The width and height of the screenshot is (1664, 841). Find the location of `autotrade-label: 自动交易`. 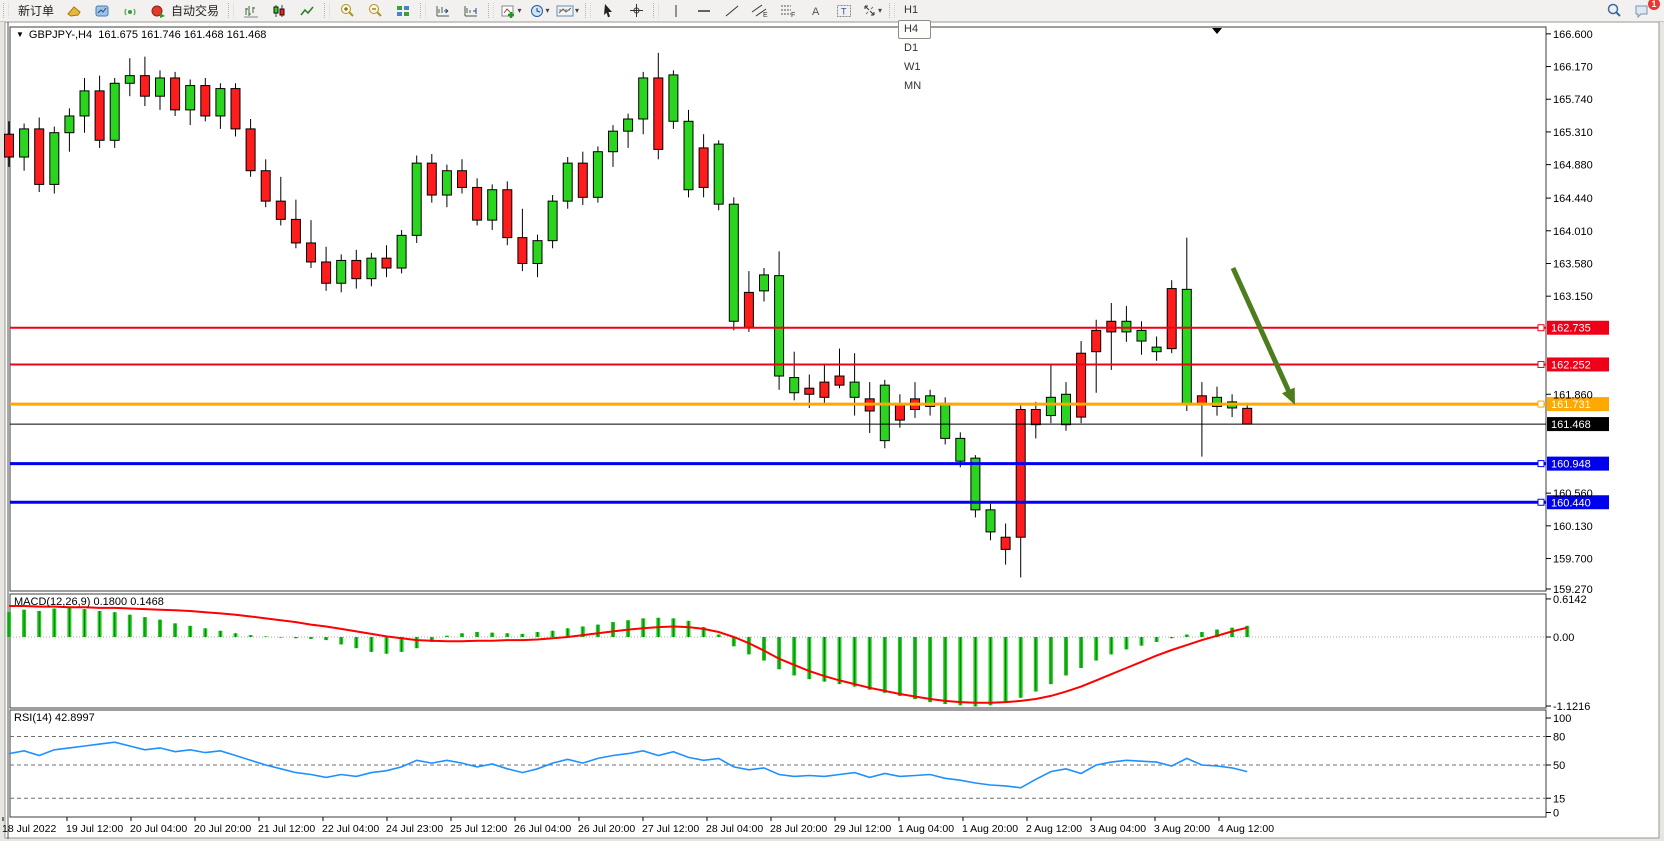

autotrade-label: 自动交易 is located at coordinates (195, 11).